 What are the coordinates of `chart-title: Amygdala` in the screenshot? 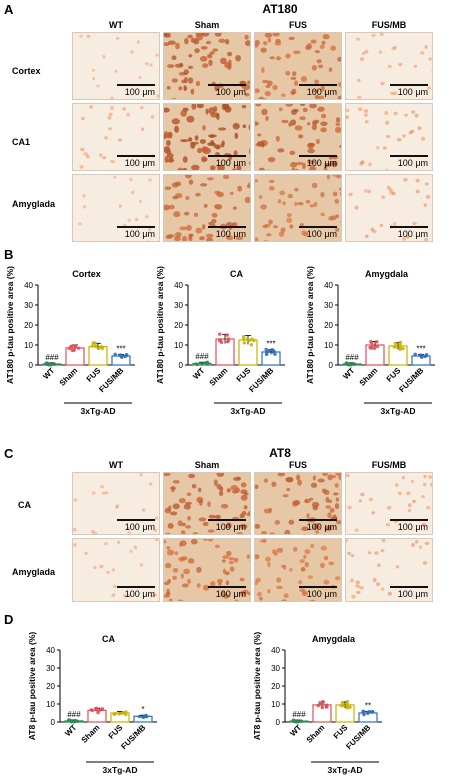 It's located at (387, 274).